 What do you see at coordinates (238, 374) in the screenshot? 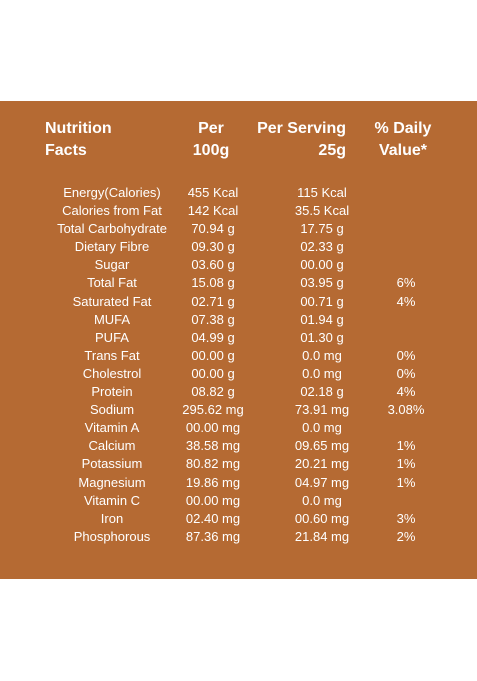
I see `table-row: Cholestrol 00.00 g 0.0 mg 0%` at bounding box center [238, 374].